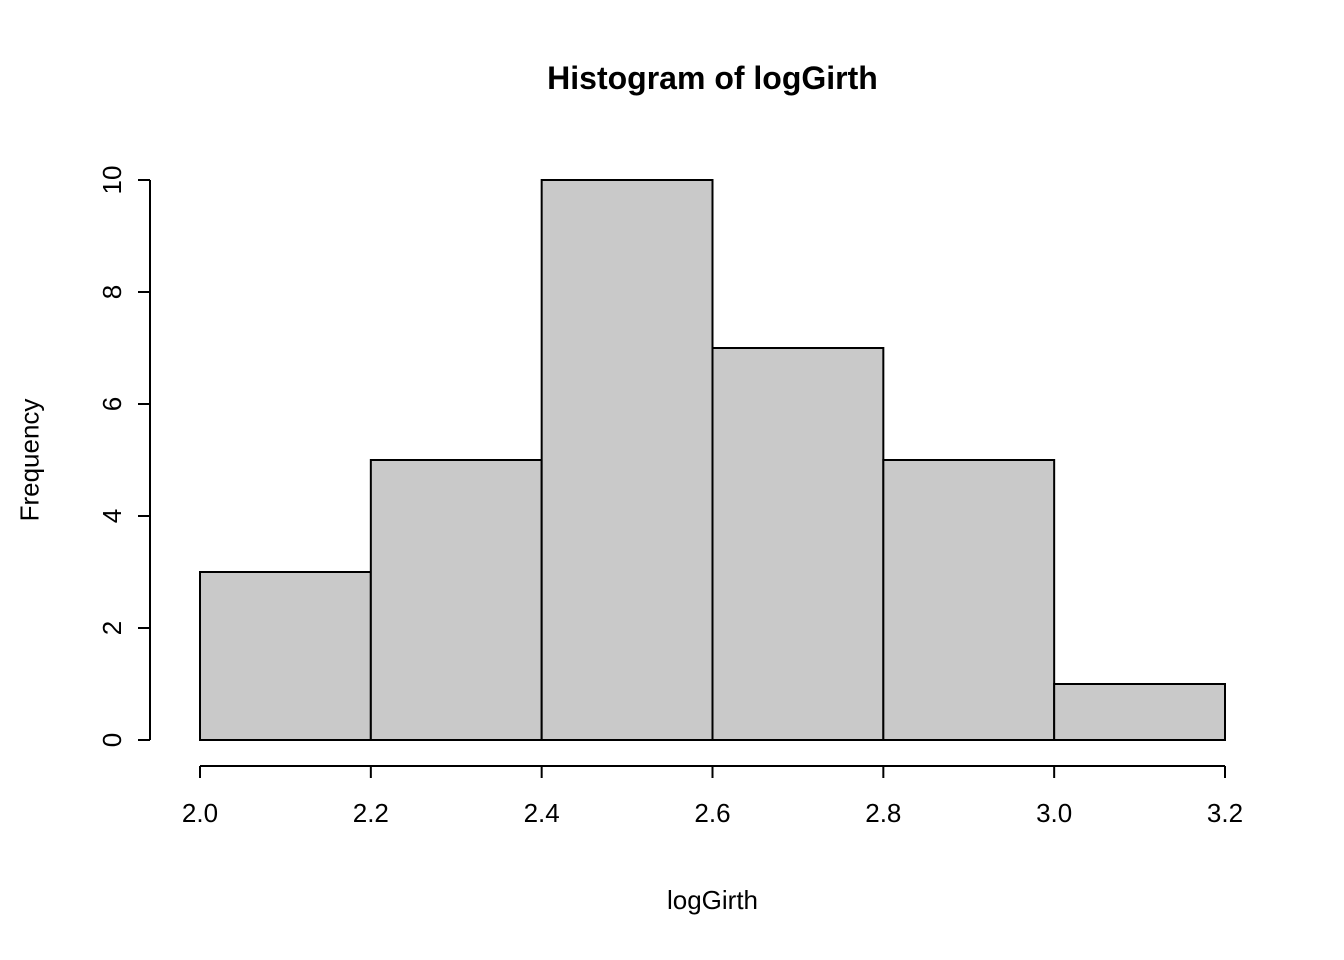 This screenshot has width=1344, height=960. What do you see at coordinates (200, 813) in the screenshot?
I see `x-tick-label: 2.0` at bounding box center [200, 813].